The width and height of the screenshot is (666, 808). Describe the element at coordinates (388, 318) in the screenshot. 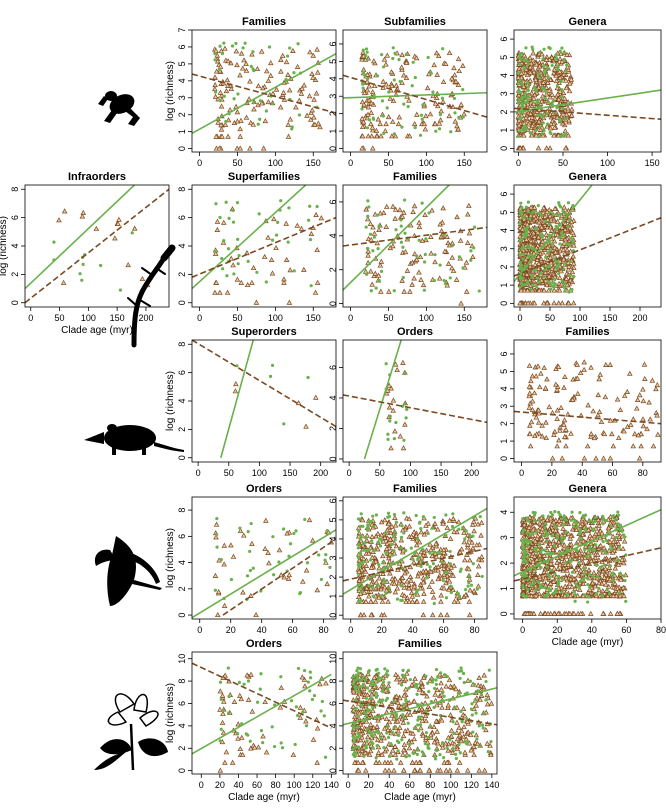

I see `x-tick-label: 50` at that location.